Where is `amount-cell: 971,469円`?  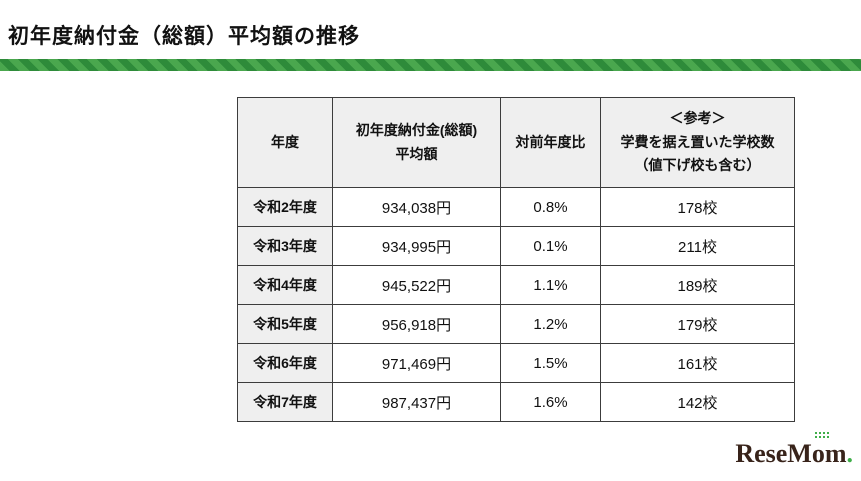 amount-cell: 971,469円 is located at coordinates (416, 363).